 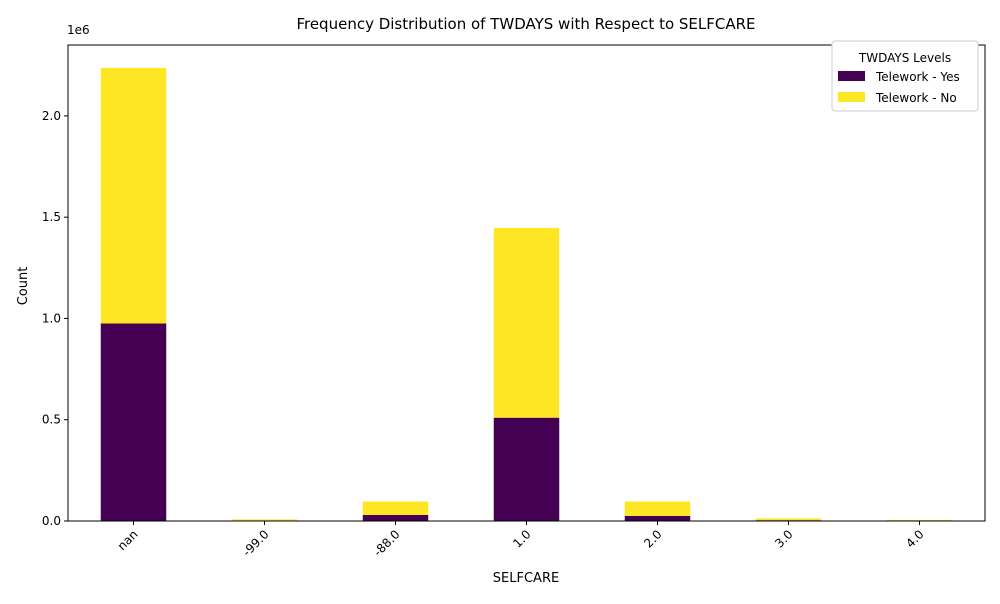 I want to click on y-offset-label: 1e6, so click(x=78, y=30).